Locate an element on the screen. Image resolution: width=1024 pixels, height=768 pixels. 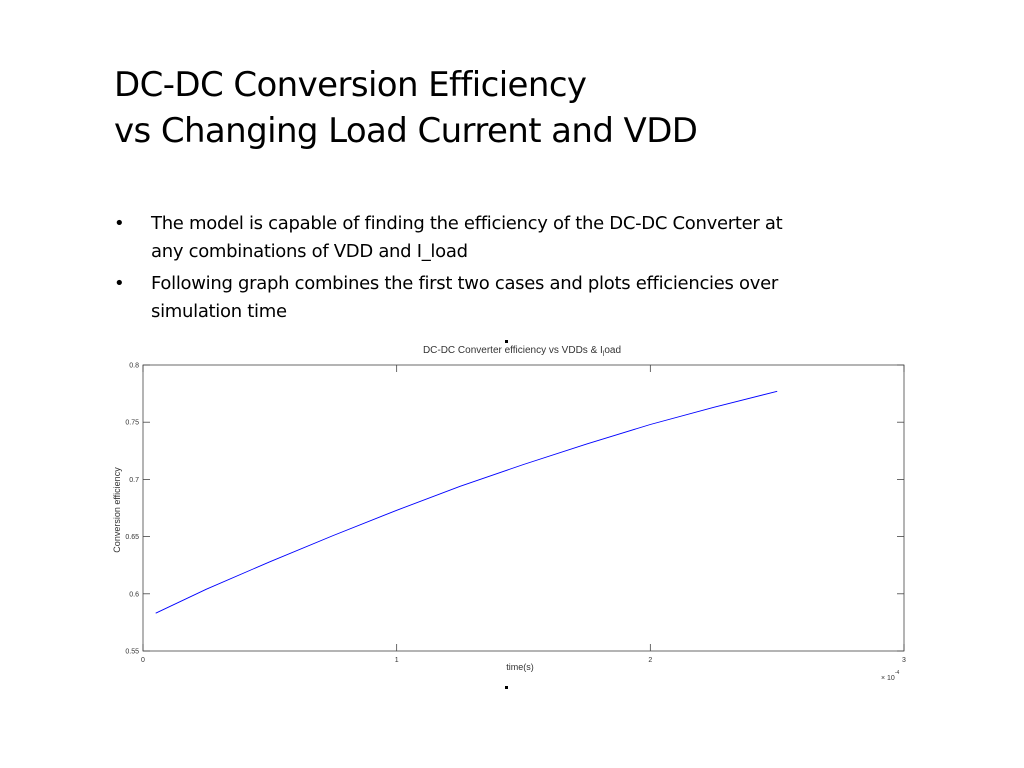
chart-title-main: DC-DC Converter efficiency vs VDDs & I is located at coordinates (513, 350).